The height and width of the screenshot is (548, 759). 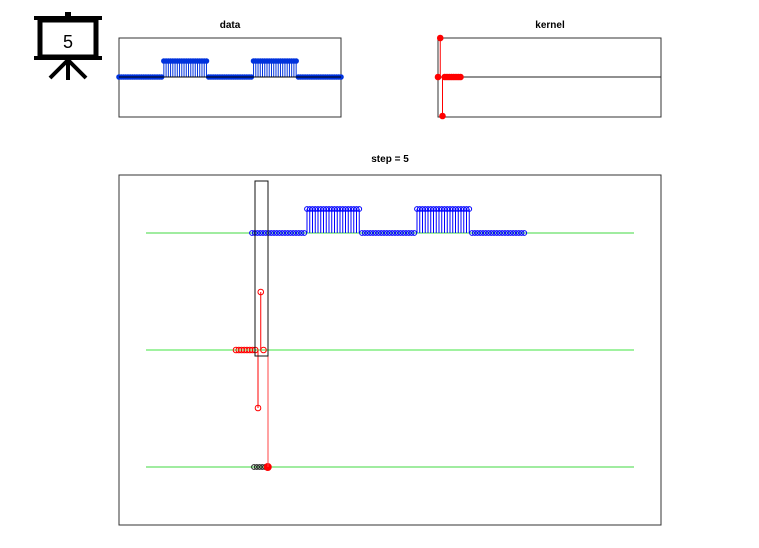 What do you see at coordinates (68, 15) in the screenshot?
I see `board-hook` at bounding box center [68, 15].